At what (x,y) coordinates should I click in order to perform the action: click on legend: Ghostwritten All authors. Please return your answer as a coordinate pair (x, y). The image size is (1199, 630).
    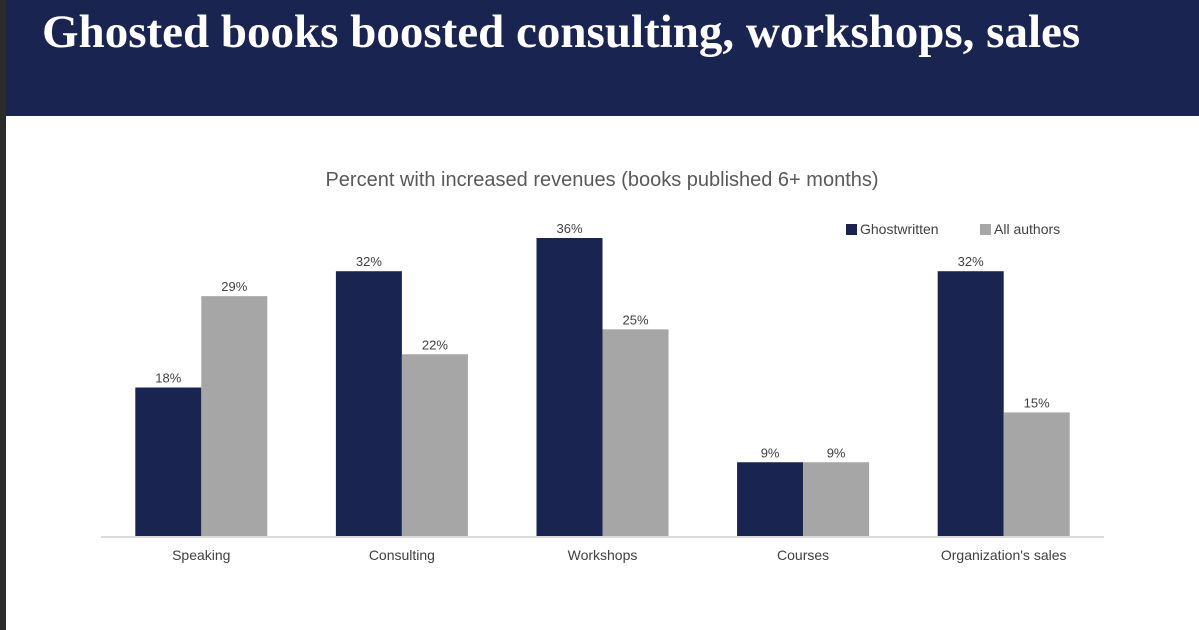
    Looking at the image, I should click on (953, 229).